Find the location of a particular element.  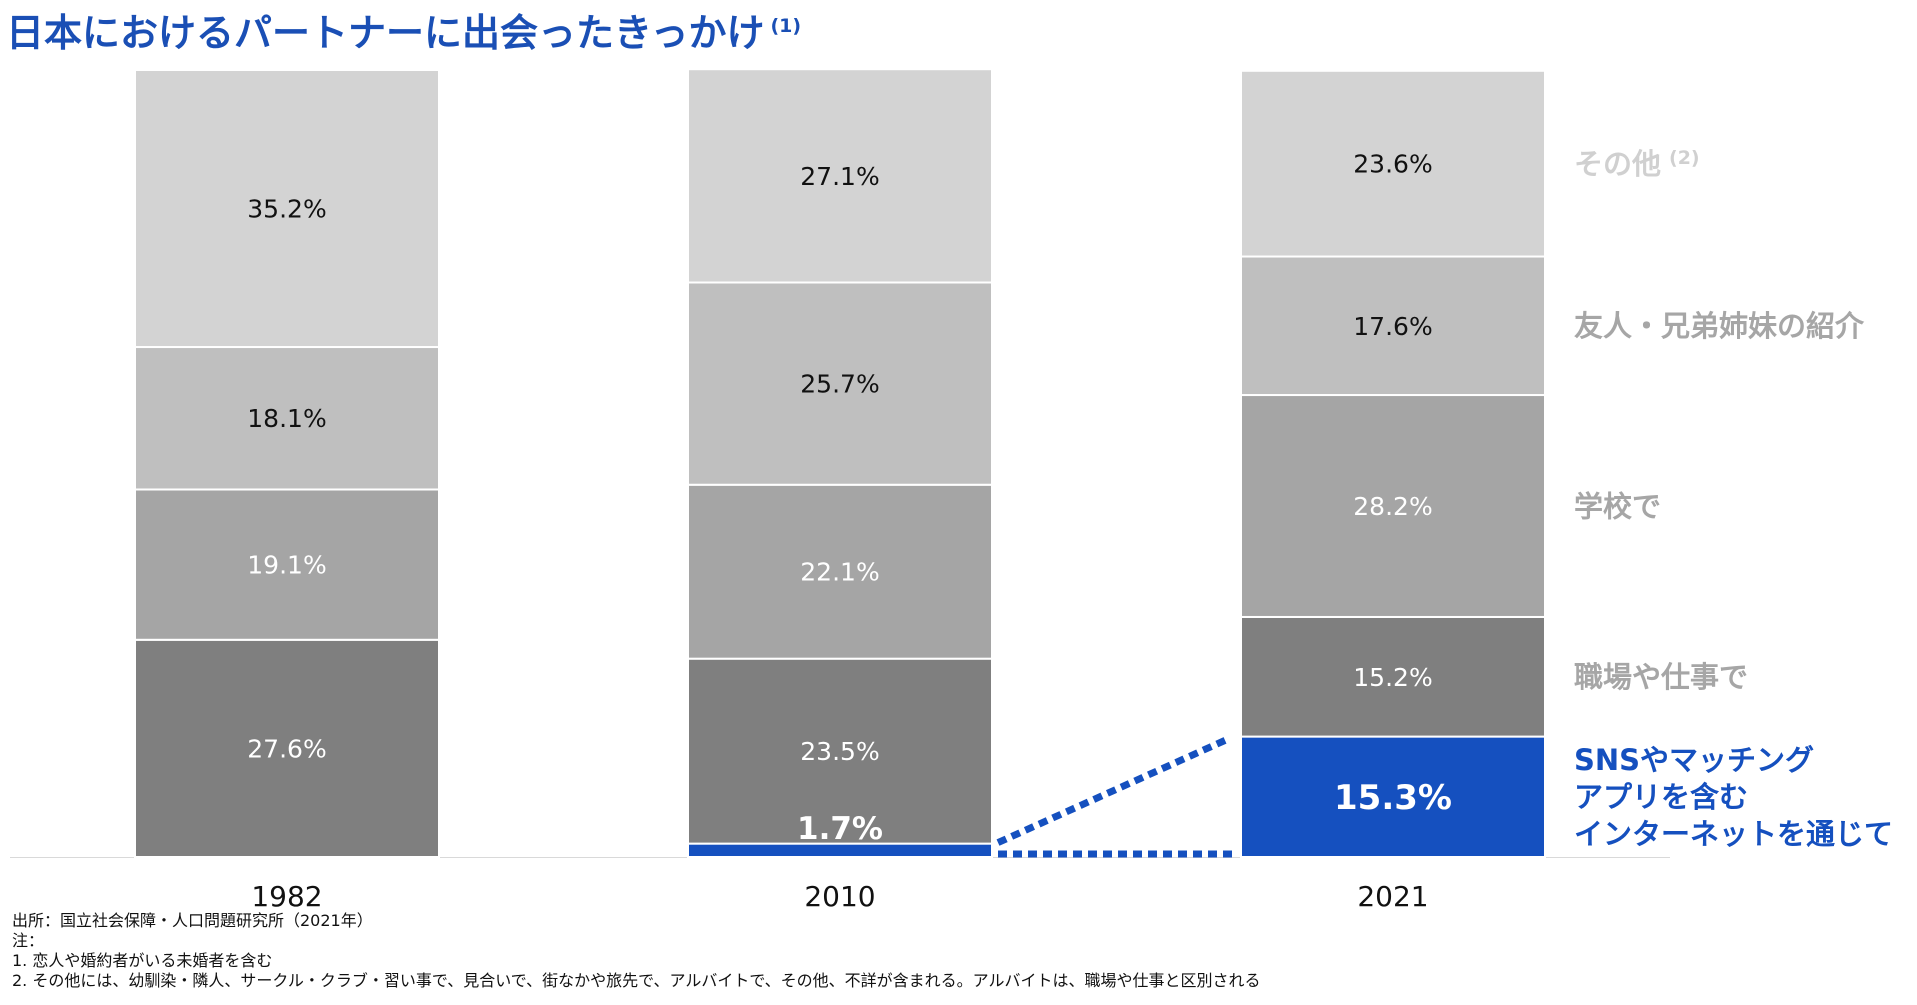

bar-segment-2021-s4 is located at coordinates (1393, 163).